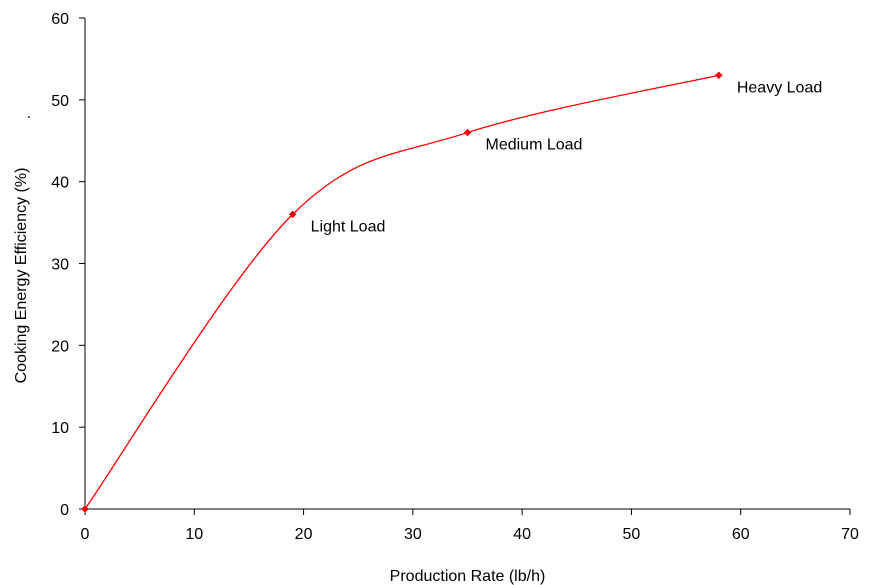  I want to click on y-tick-label: 40, so click(60, 183).